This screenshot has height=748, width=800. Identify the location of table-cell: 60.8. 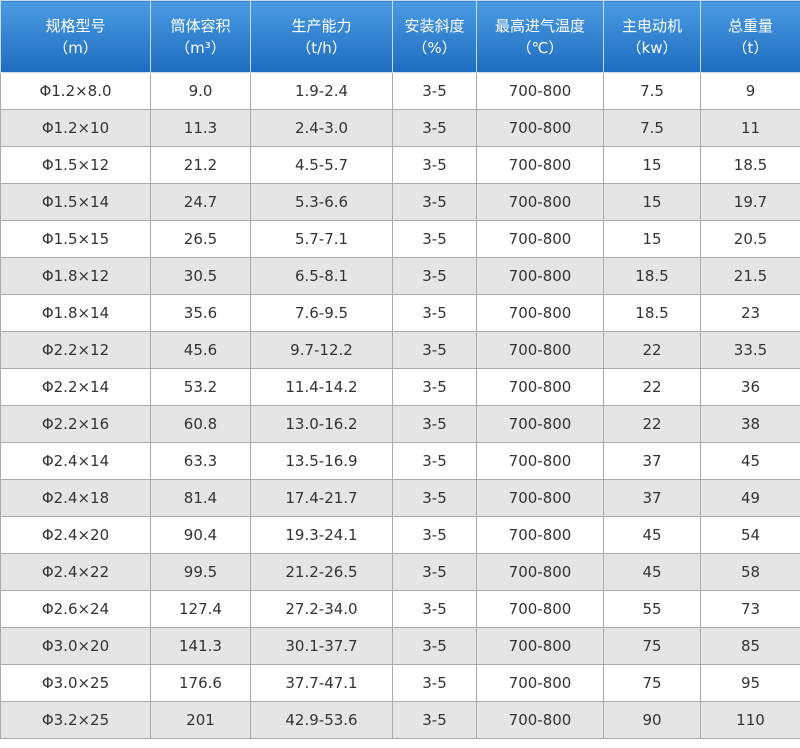
(200, 424).